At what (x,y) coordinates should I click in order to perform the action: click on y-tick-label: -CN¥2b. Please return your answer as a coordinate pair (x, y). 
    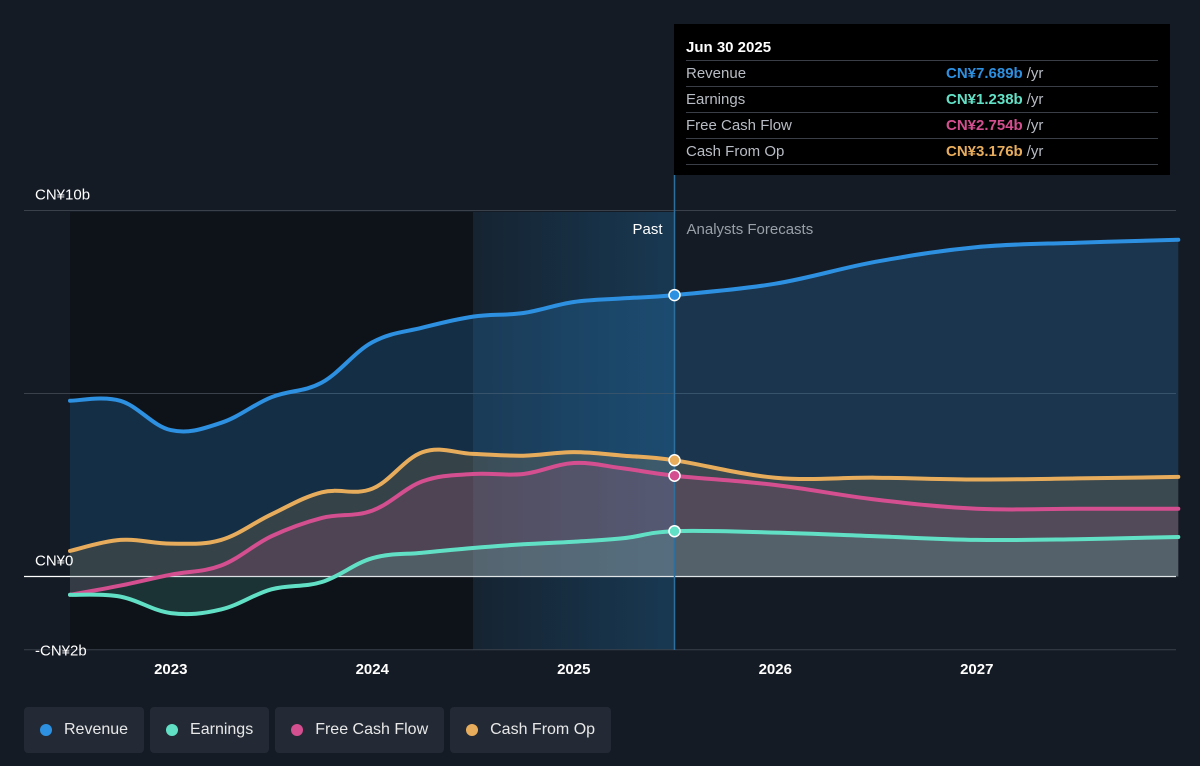
    Looking at the image, I should click on (61, 651).